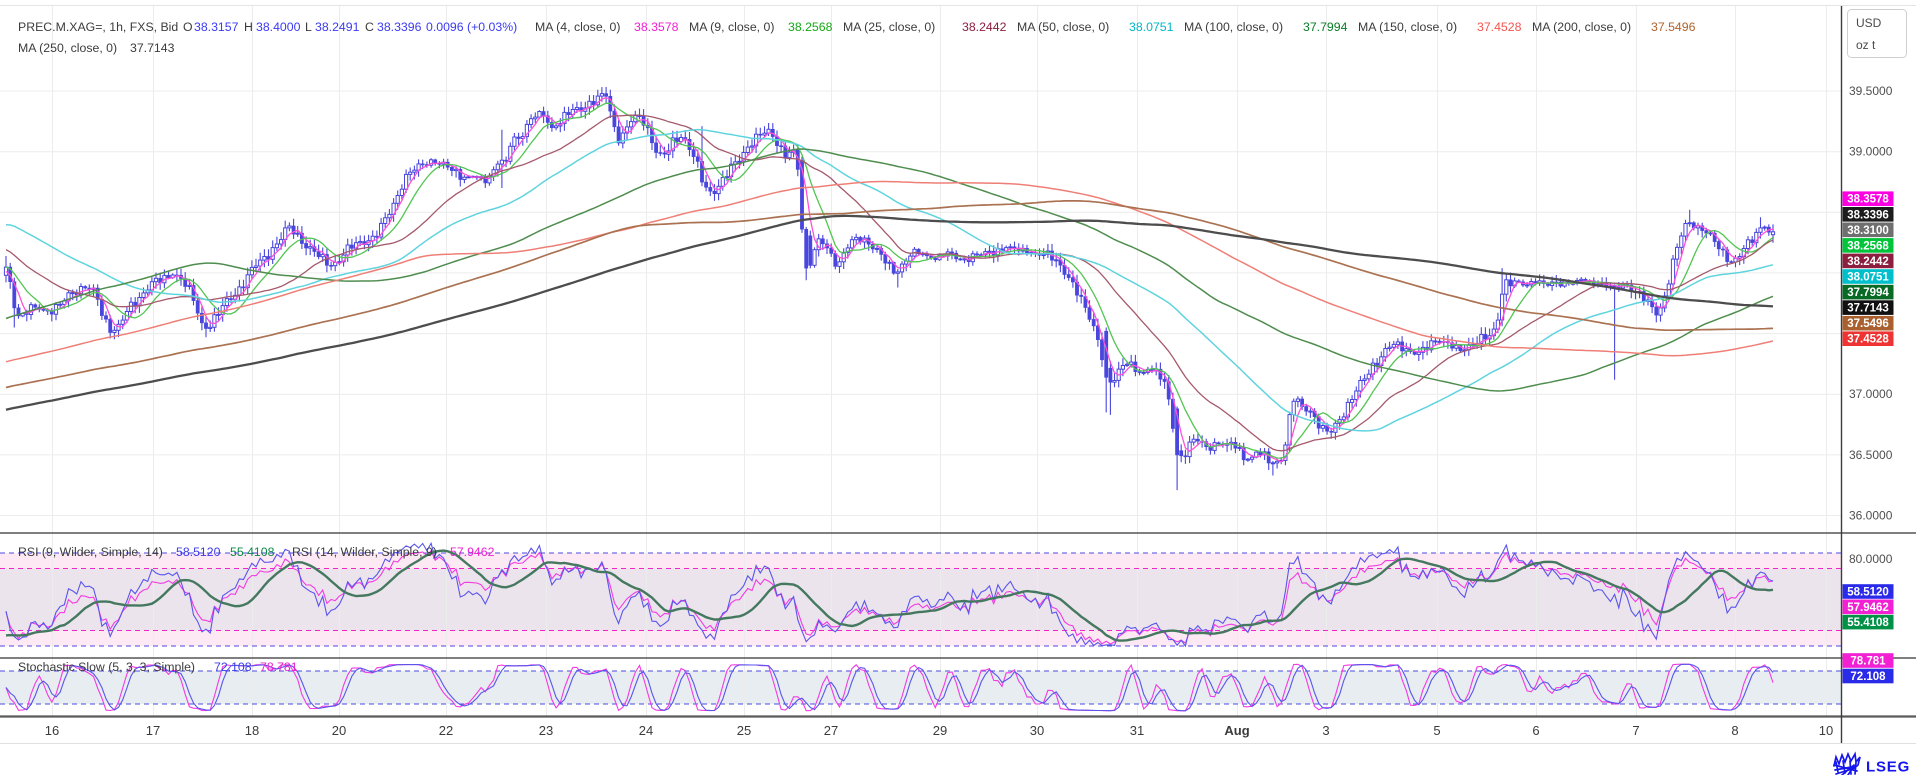  I want to click on svg-text: 38.3157, so click(216, 27).